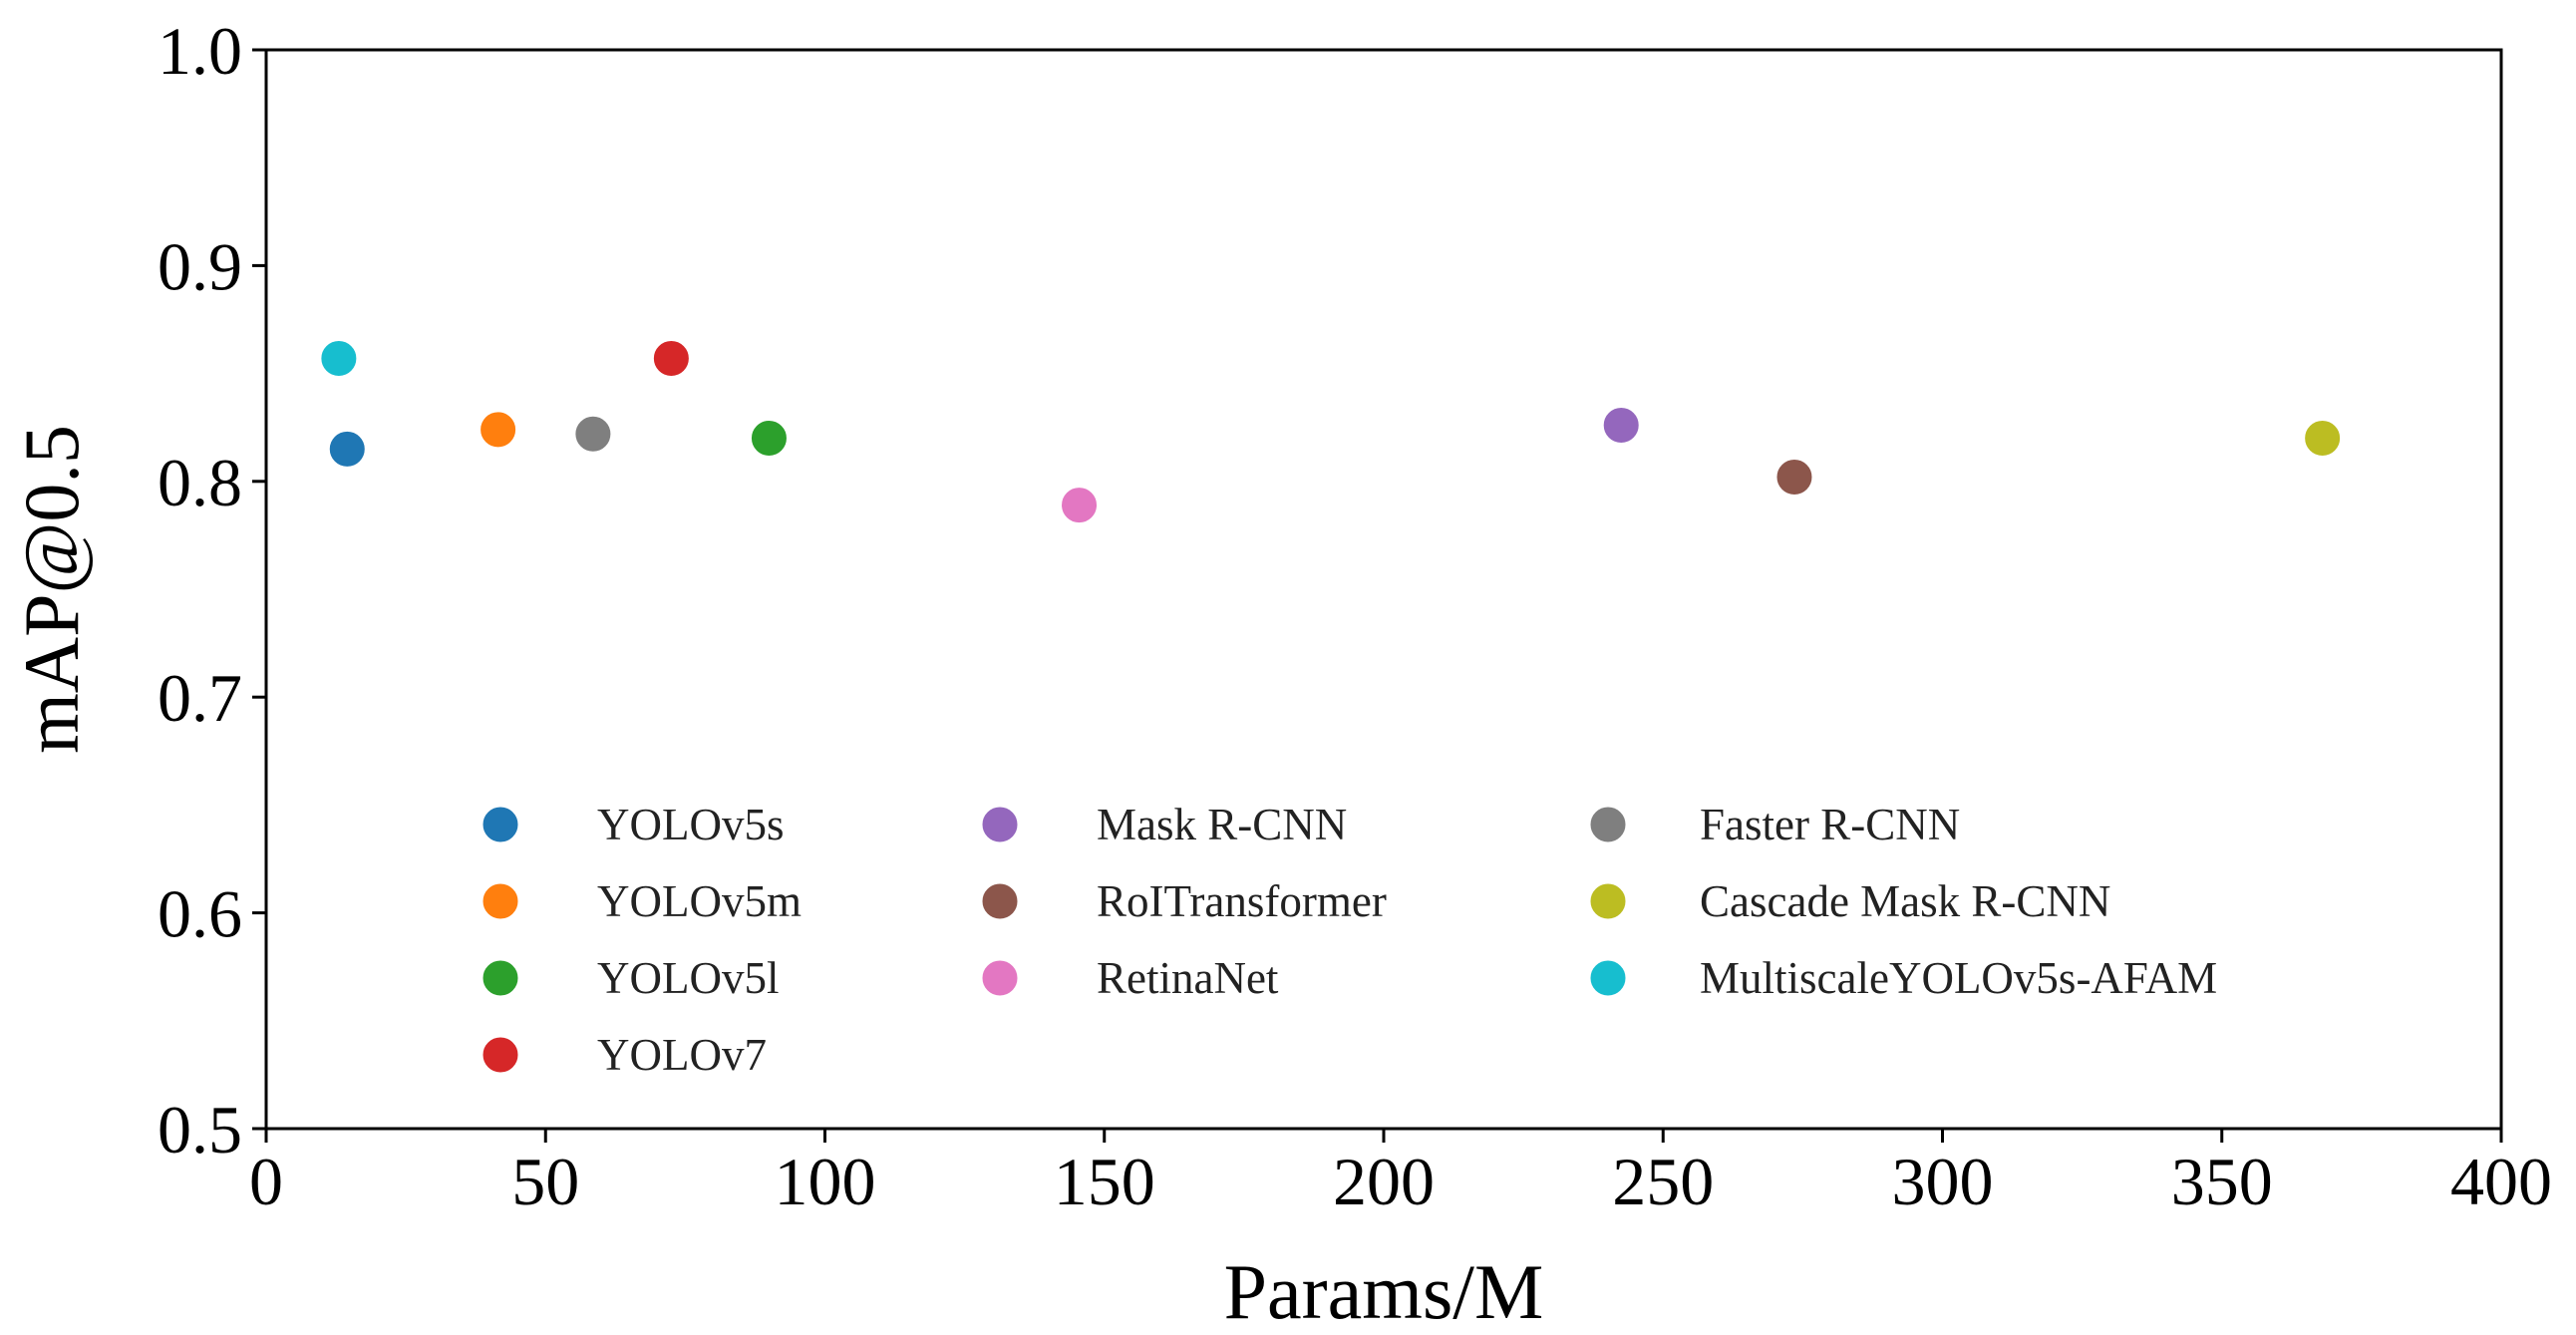 Image resolution: width=2576 pixels, height=1335 pixels. What do you see at coordinates (1830, 825) in the screenshot?
I see `legend-entry-label: Faster R-CNN` at bounding box center [1830, 825].